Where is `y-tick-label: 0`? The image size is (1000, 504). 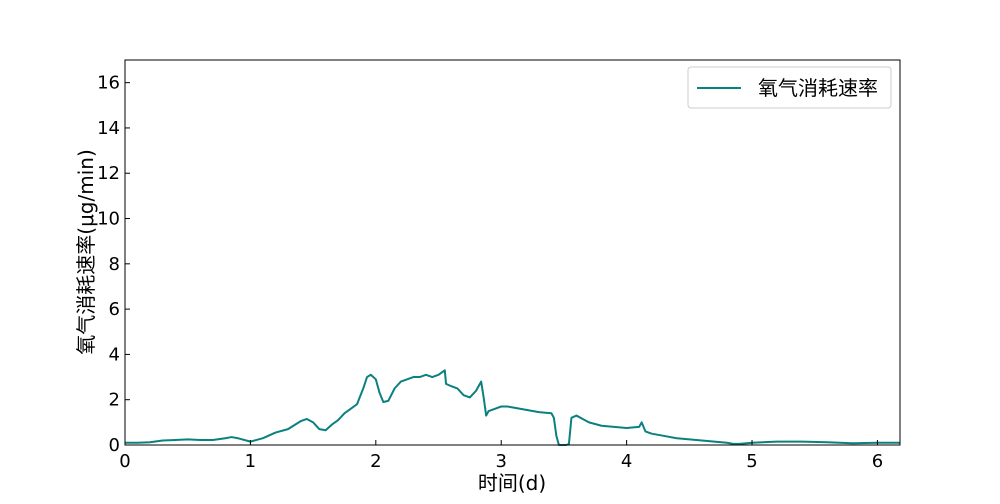 y-tick-label: 0 is located at coordinates (114, 445).